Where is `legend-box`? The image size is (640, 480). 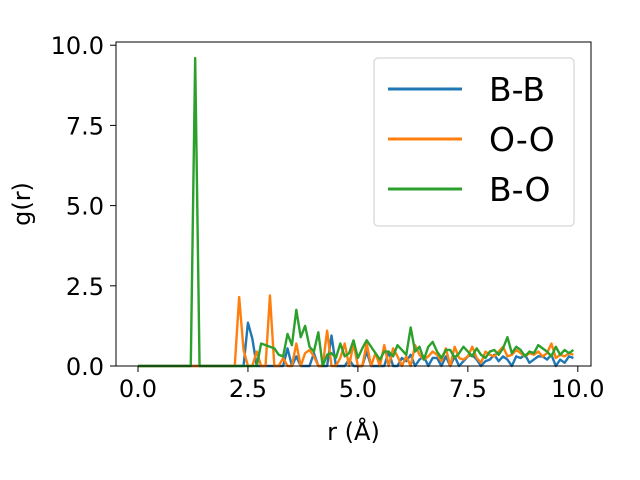
legend-box is located at coordinates (474, 142).